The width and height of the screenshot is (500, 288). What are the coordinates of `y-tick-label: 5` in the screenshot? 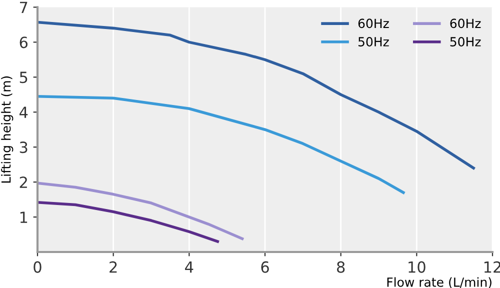 It's located at (24, 78).